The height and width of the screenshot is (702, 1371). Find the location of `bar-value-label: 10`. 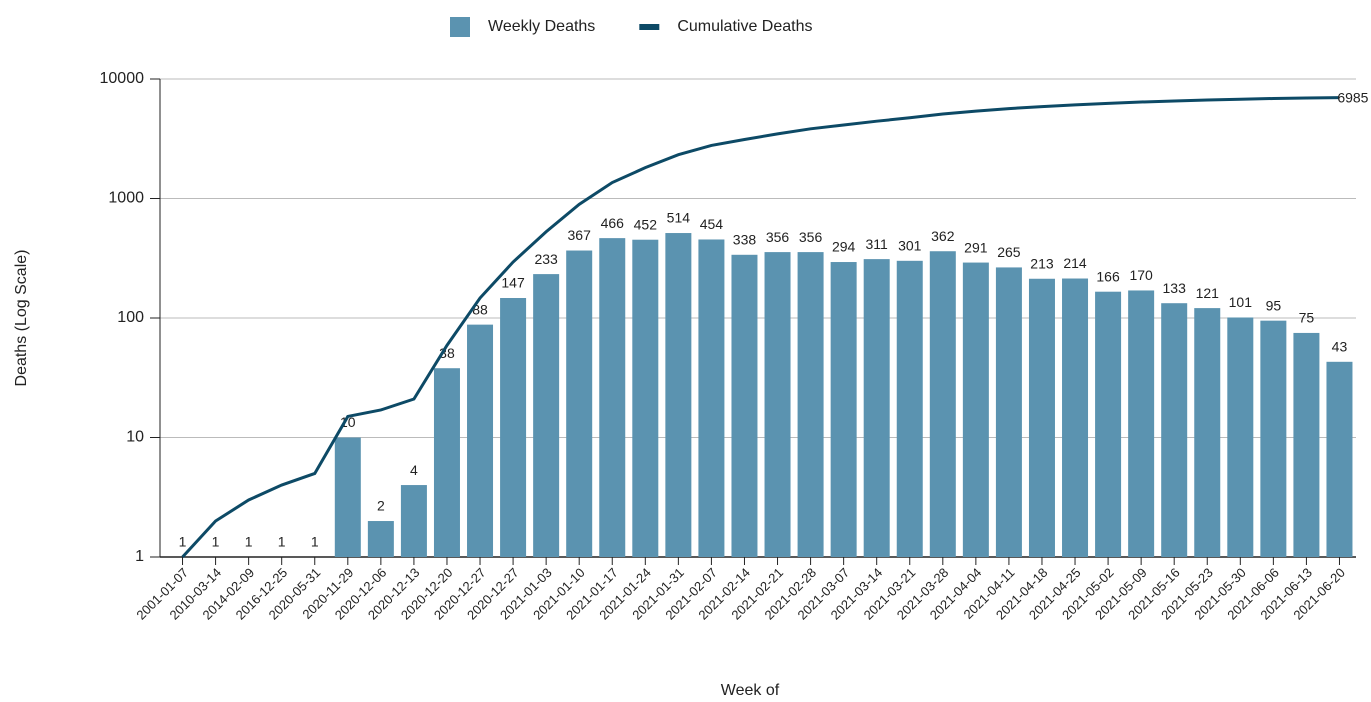

bar-value-label: 10 is located at coordinates (348, 422).